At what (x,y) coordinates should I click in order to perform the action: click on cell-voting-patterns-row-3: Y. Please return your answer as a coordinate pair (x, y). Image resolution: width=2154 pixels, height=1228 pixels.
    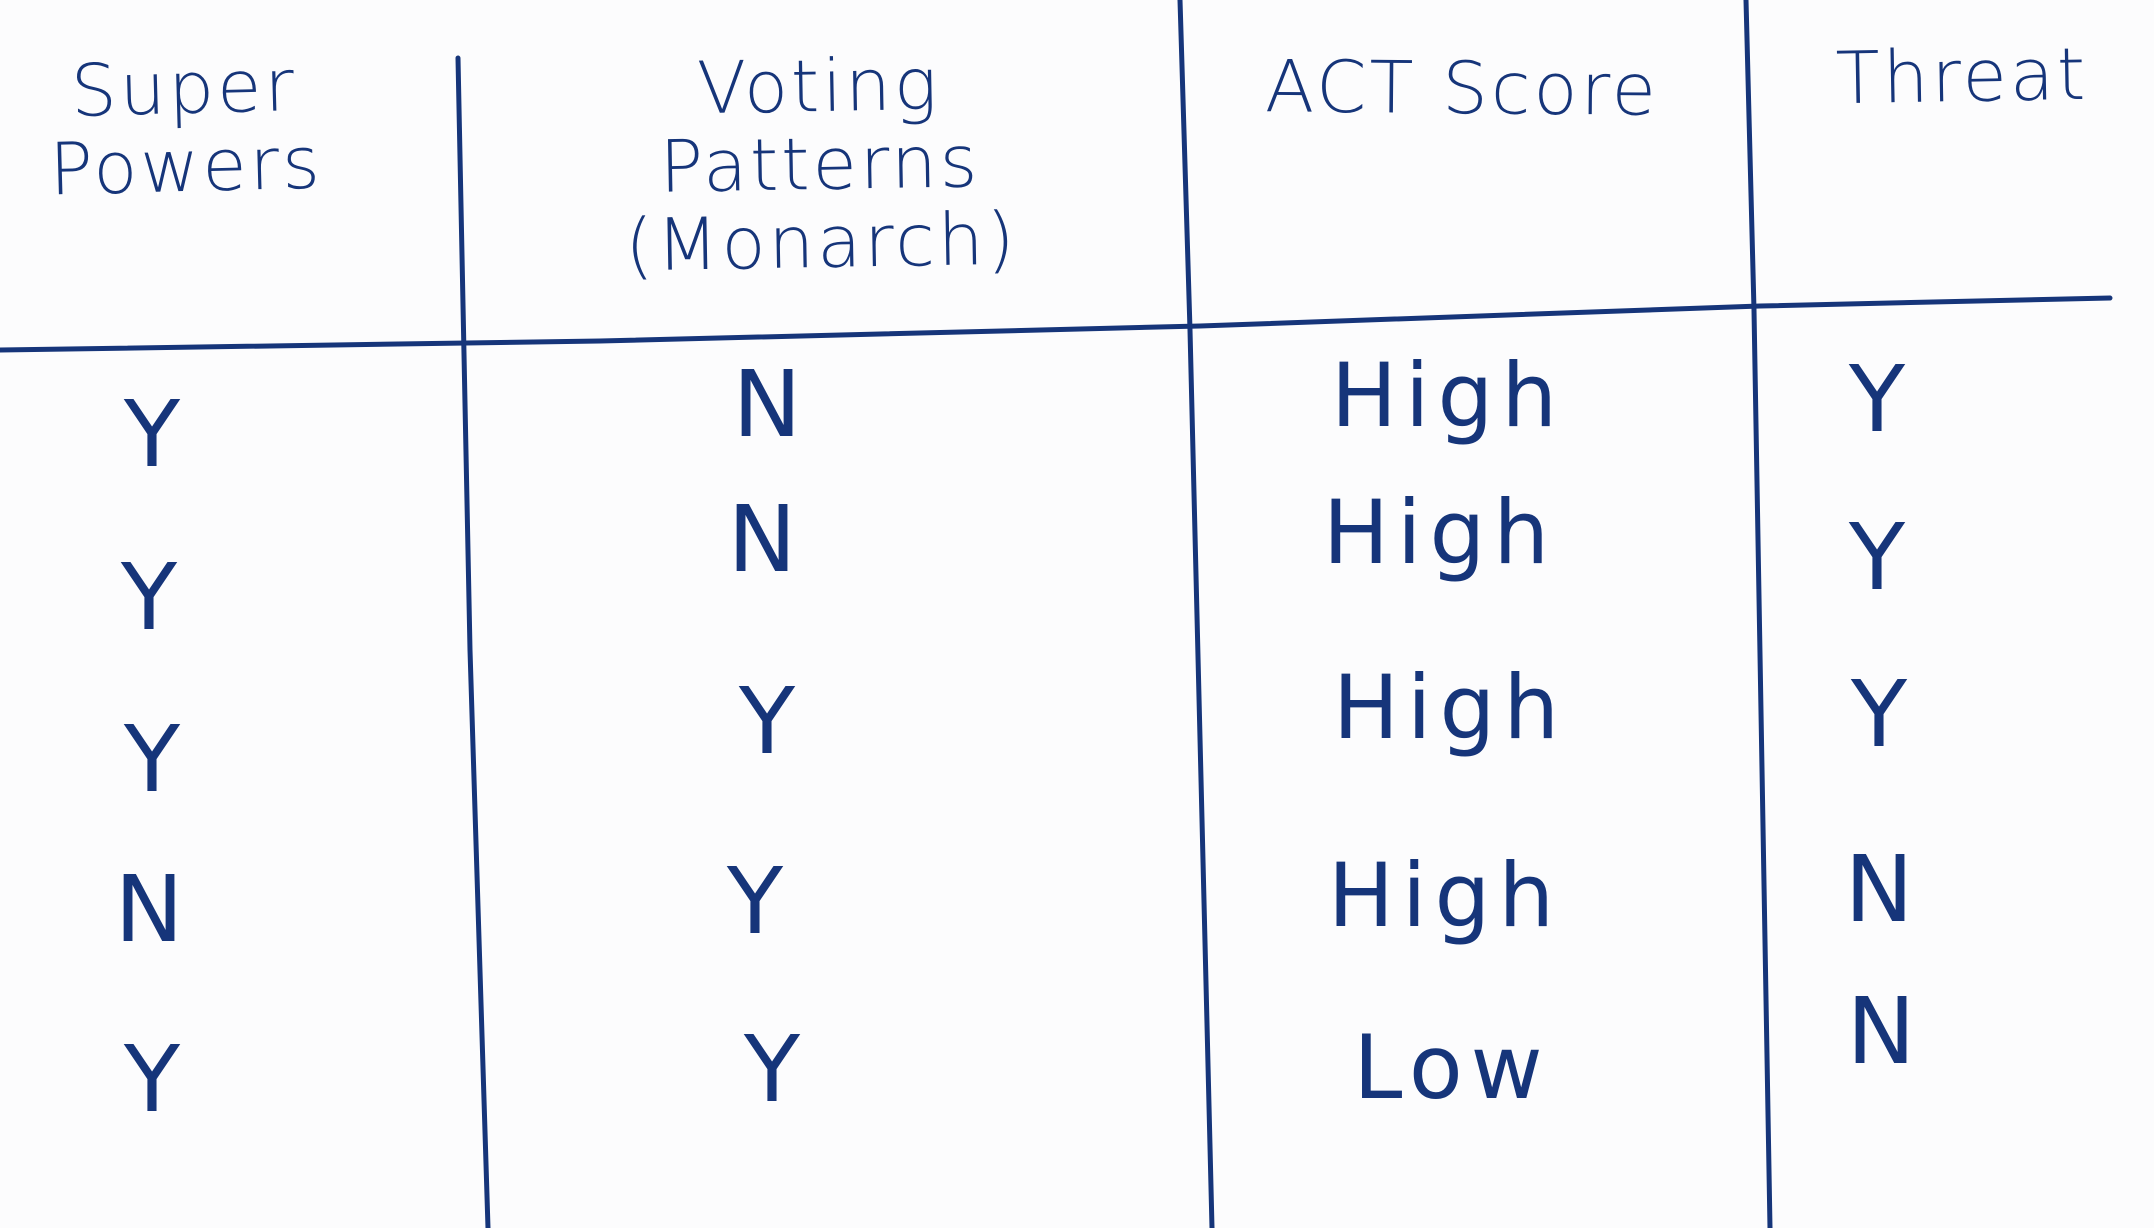
    Looking at the image, I should click on (770, 721).